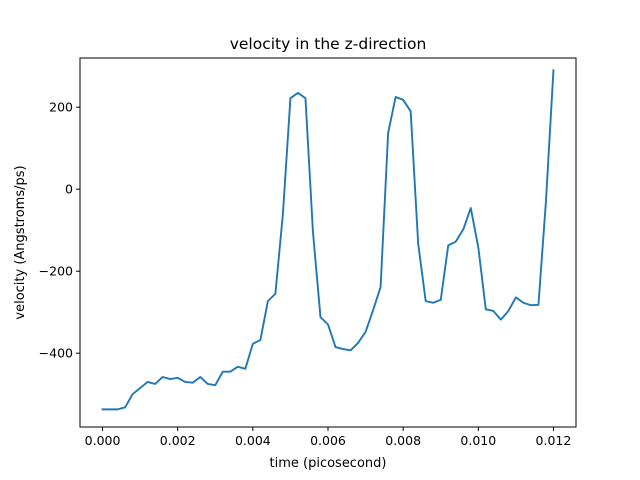 The image size is (640, 480). I want to click on x-tick-label: 0.010, so click(478, 440).